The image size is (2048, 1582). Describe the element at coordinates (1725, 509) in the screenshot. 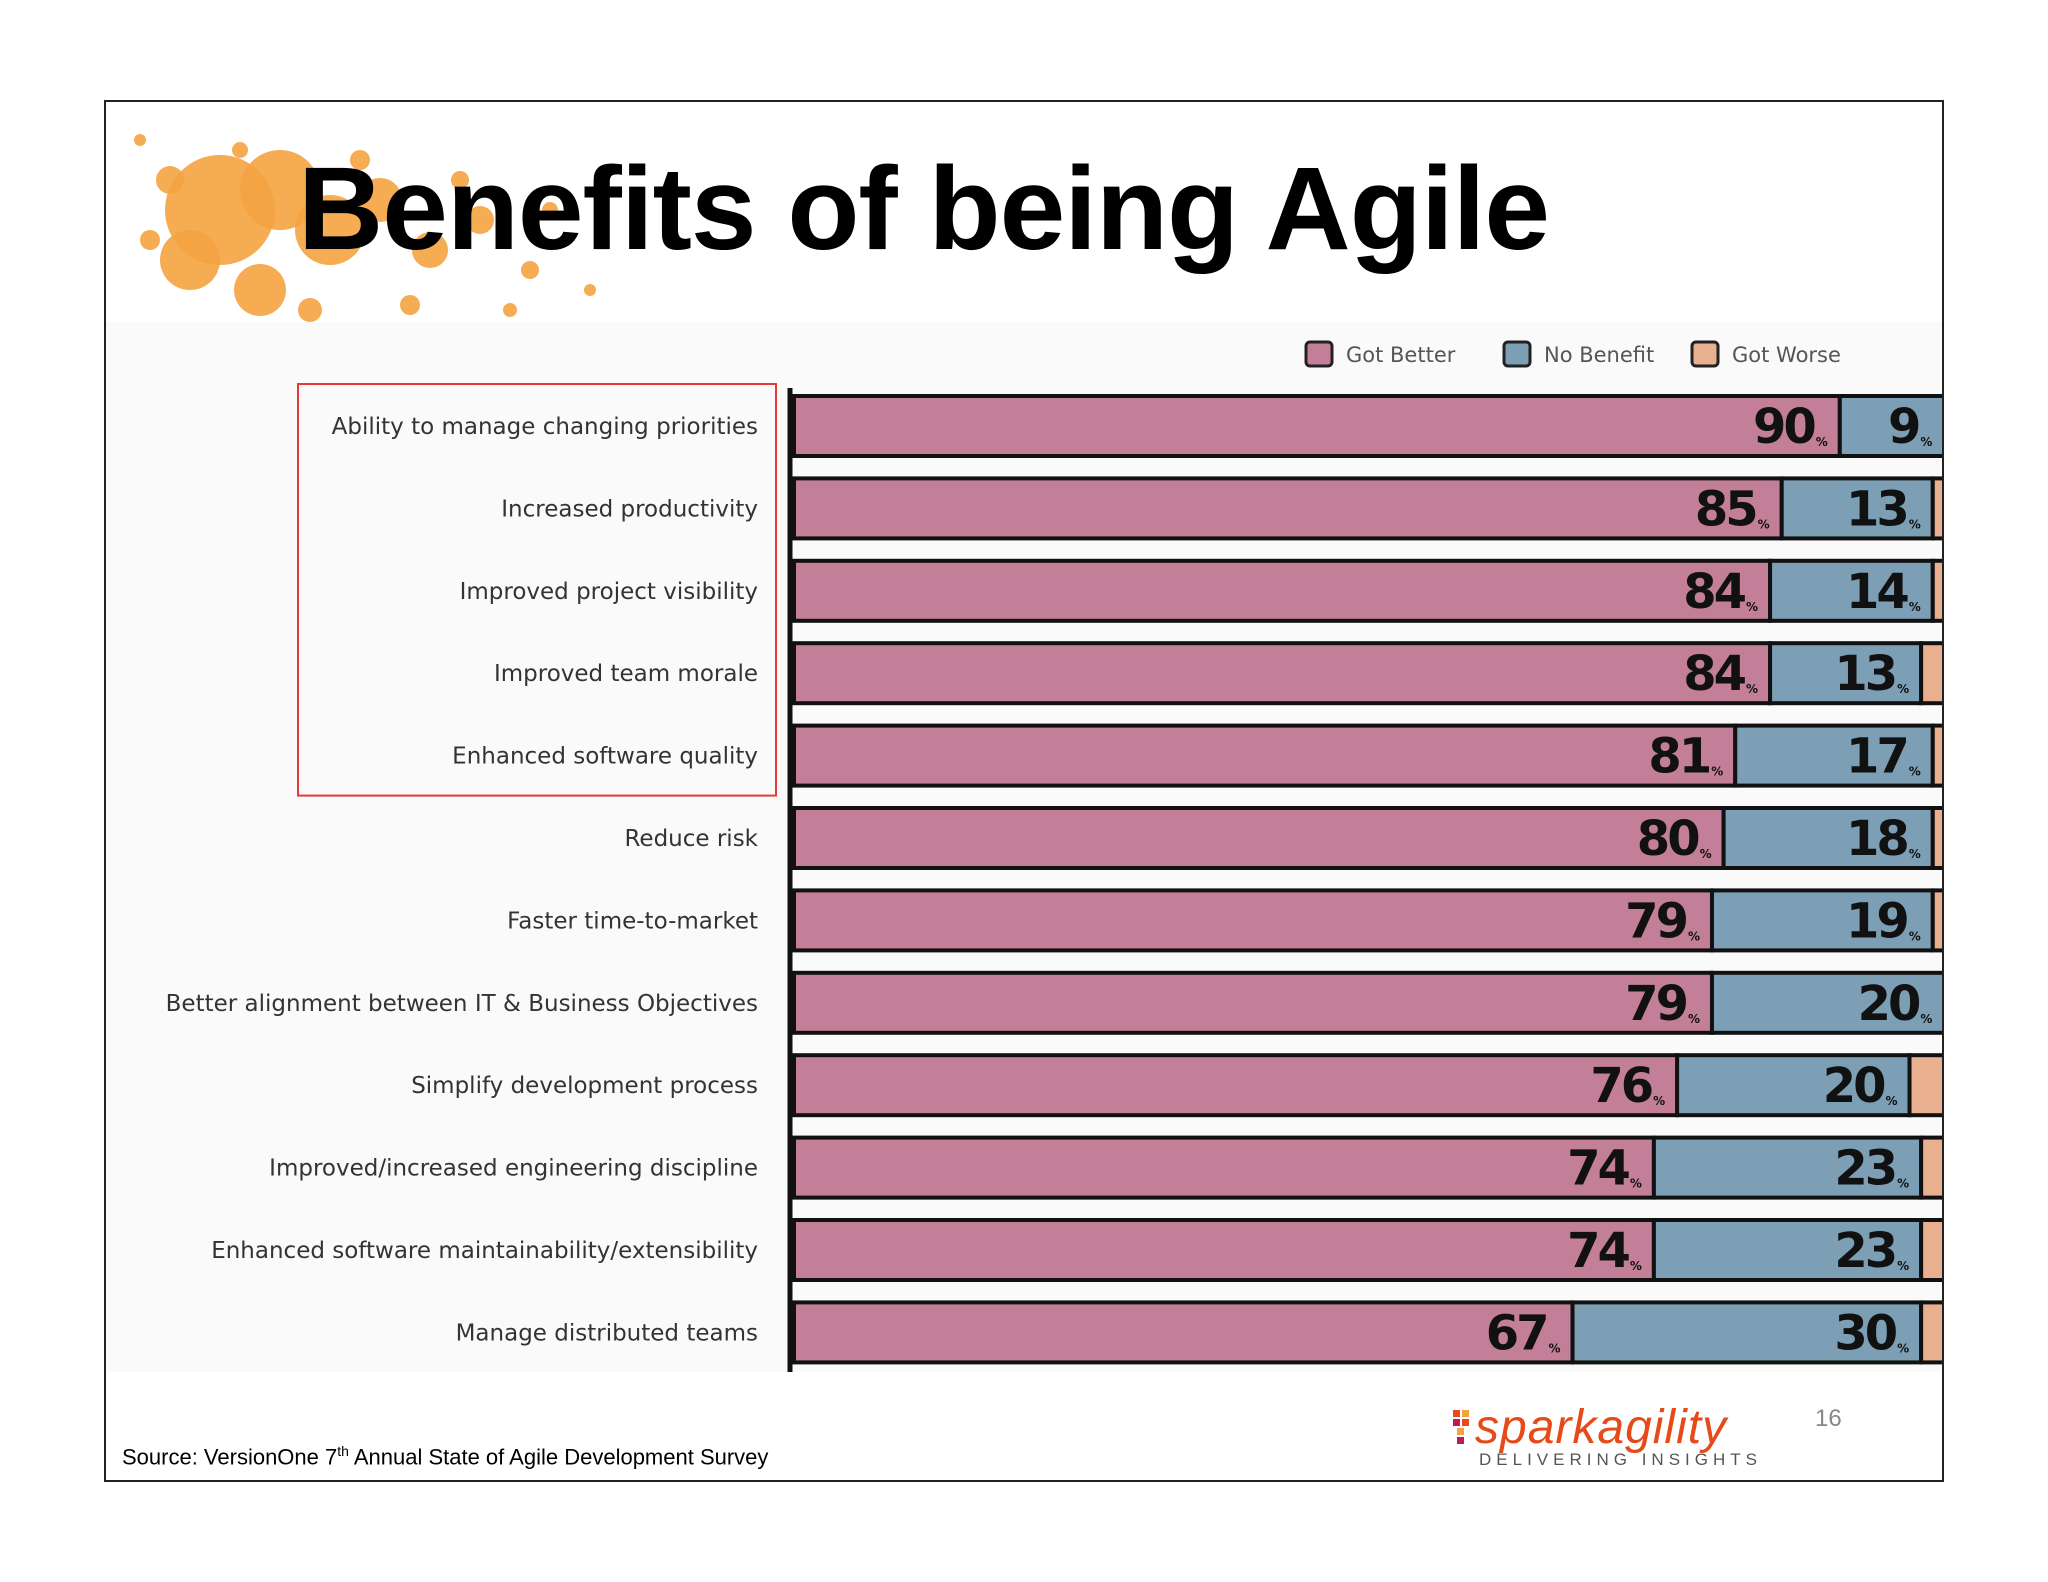

I see `data-label-value: 85` at that location.